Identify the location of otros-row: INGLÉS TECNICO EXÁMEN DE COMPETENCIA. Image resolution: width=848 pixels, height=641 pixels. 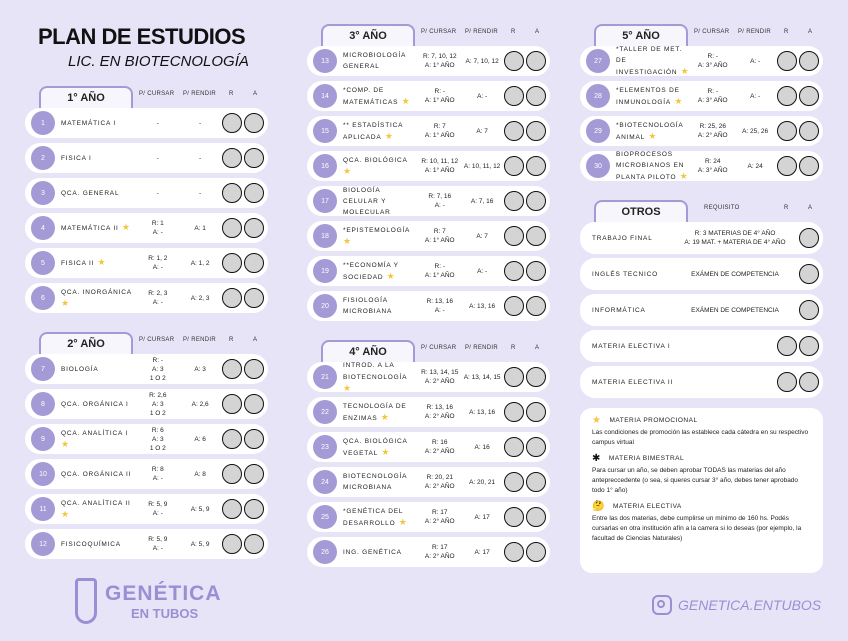
(701, 274).